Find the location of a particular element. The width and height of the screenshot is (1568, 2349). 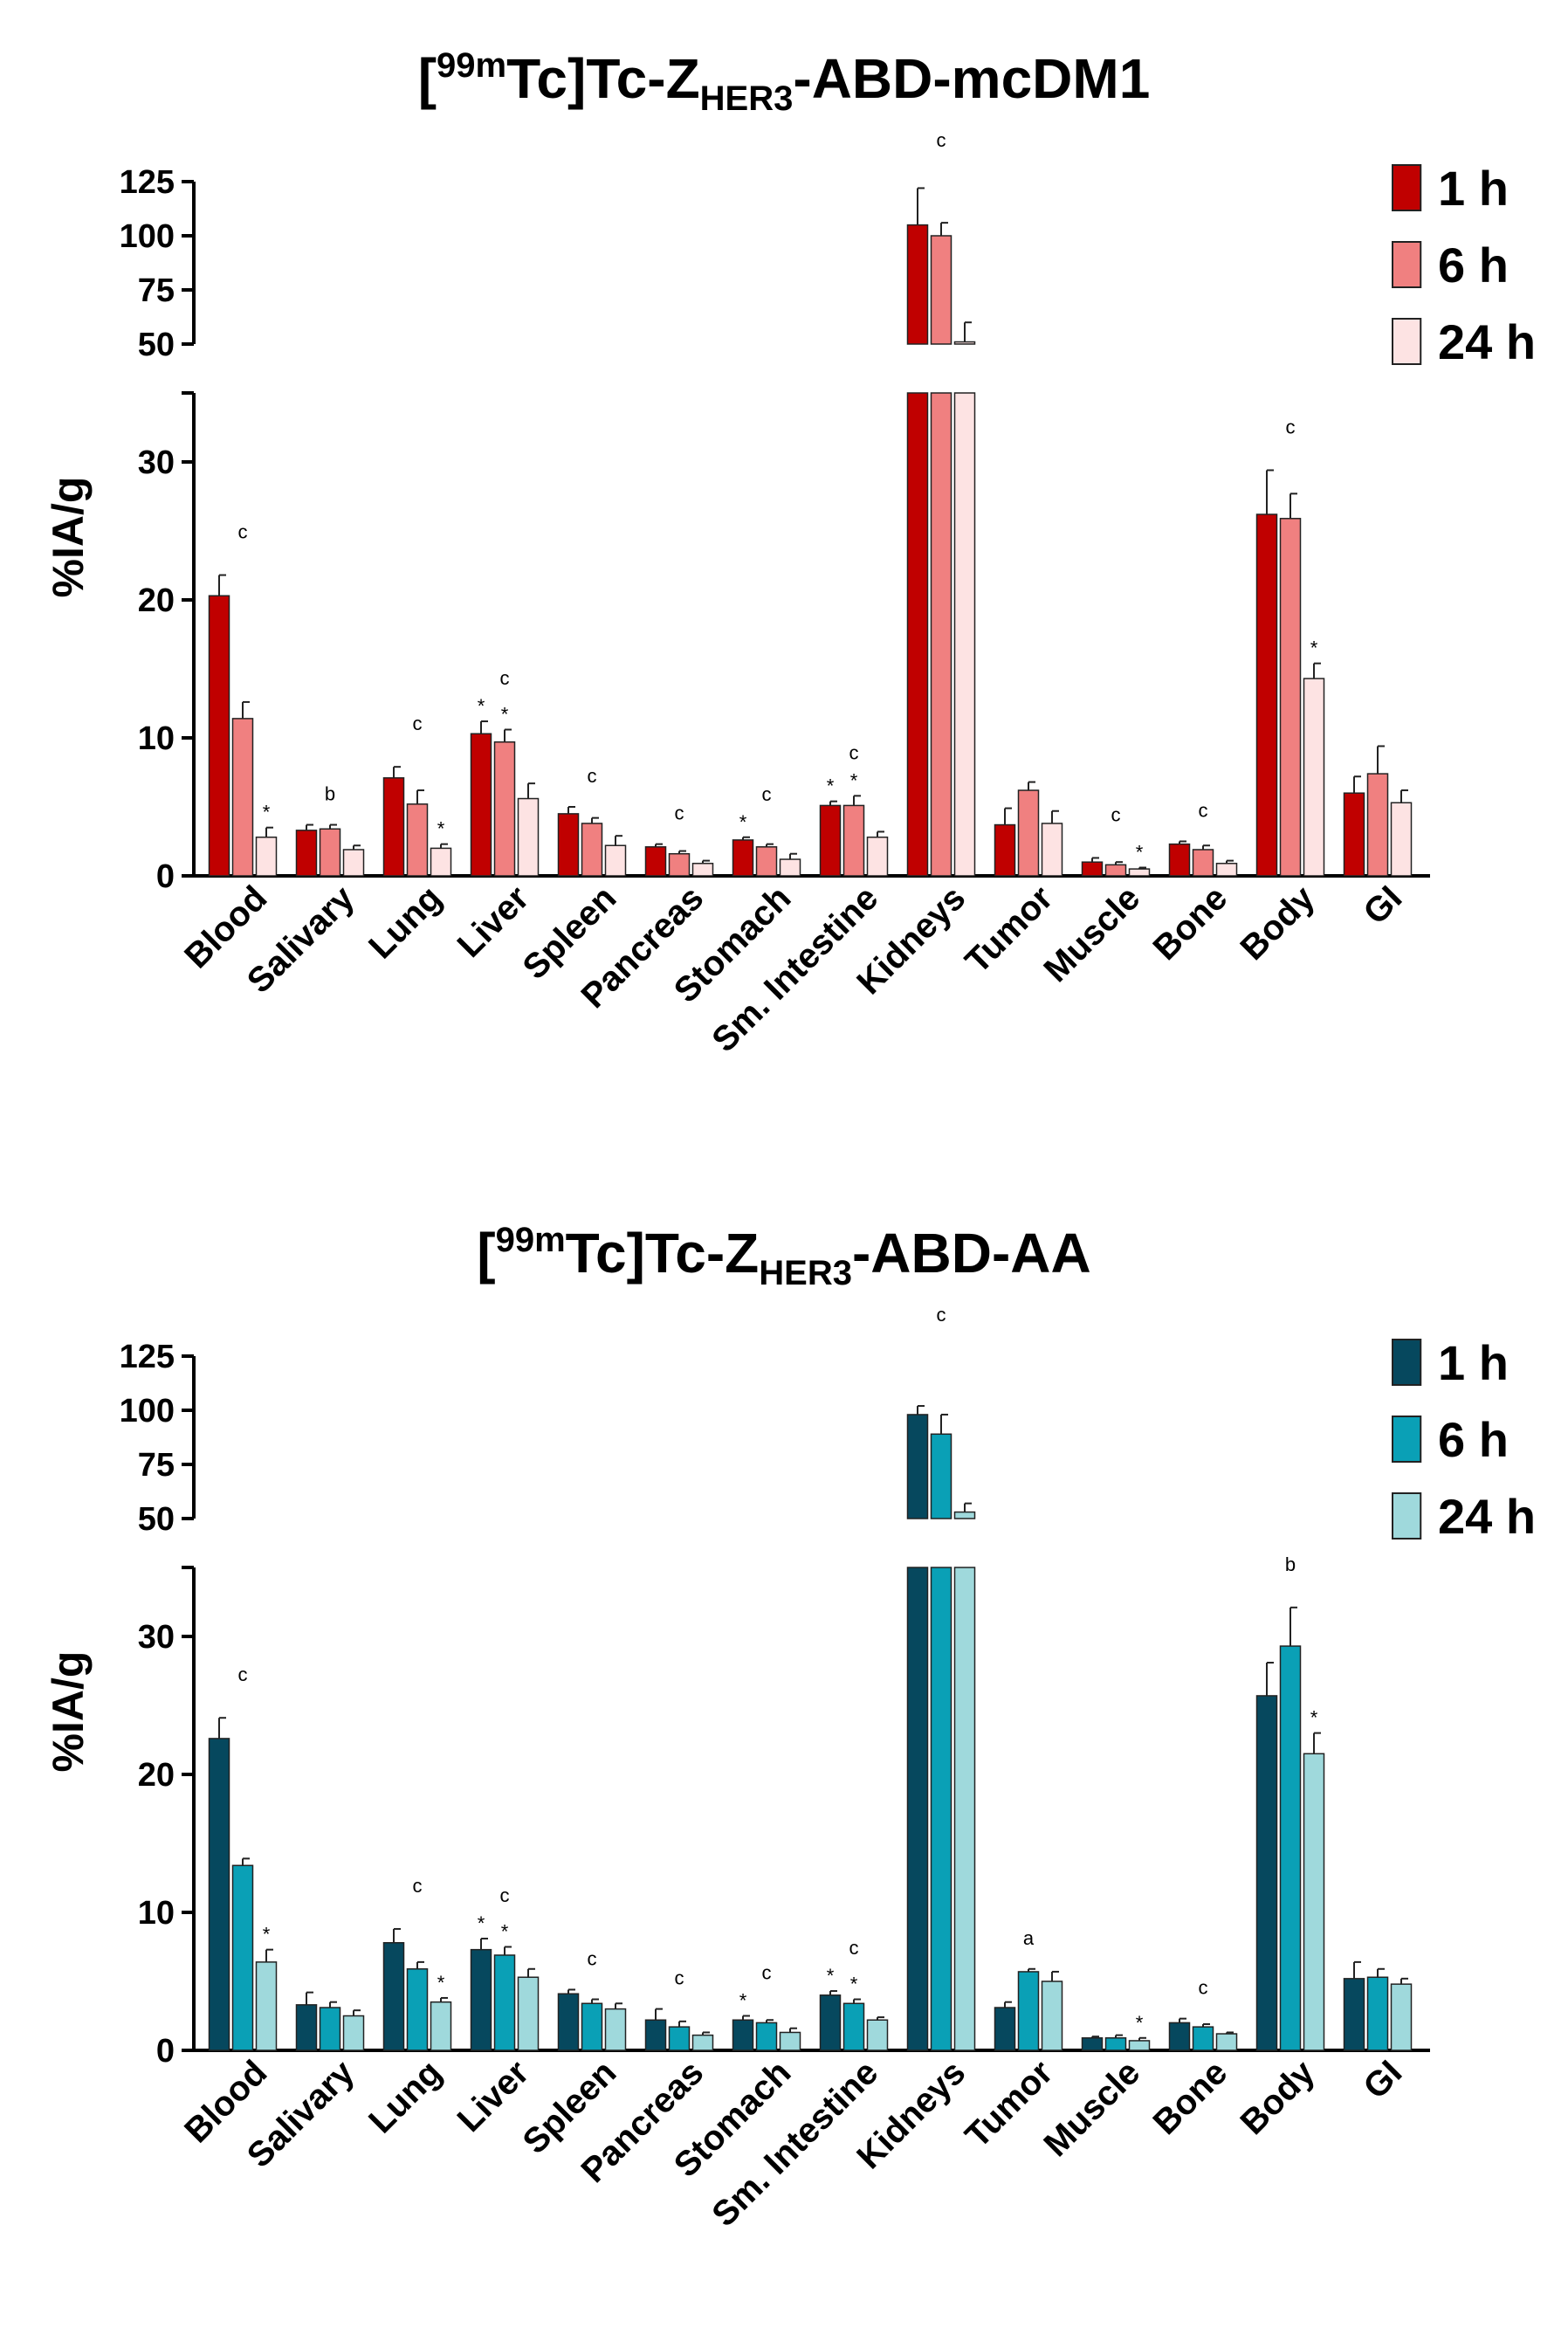

bar-salivary-6-h is located at coordinates (330, 2029).